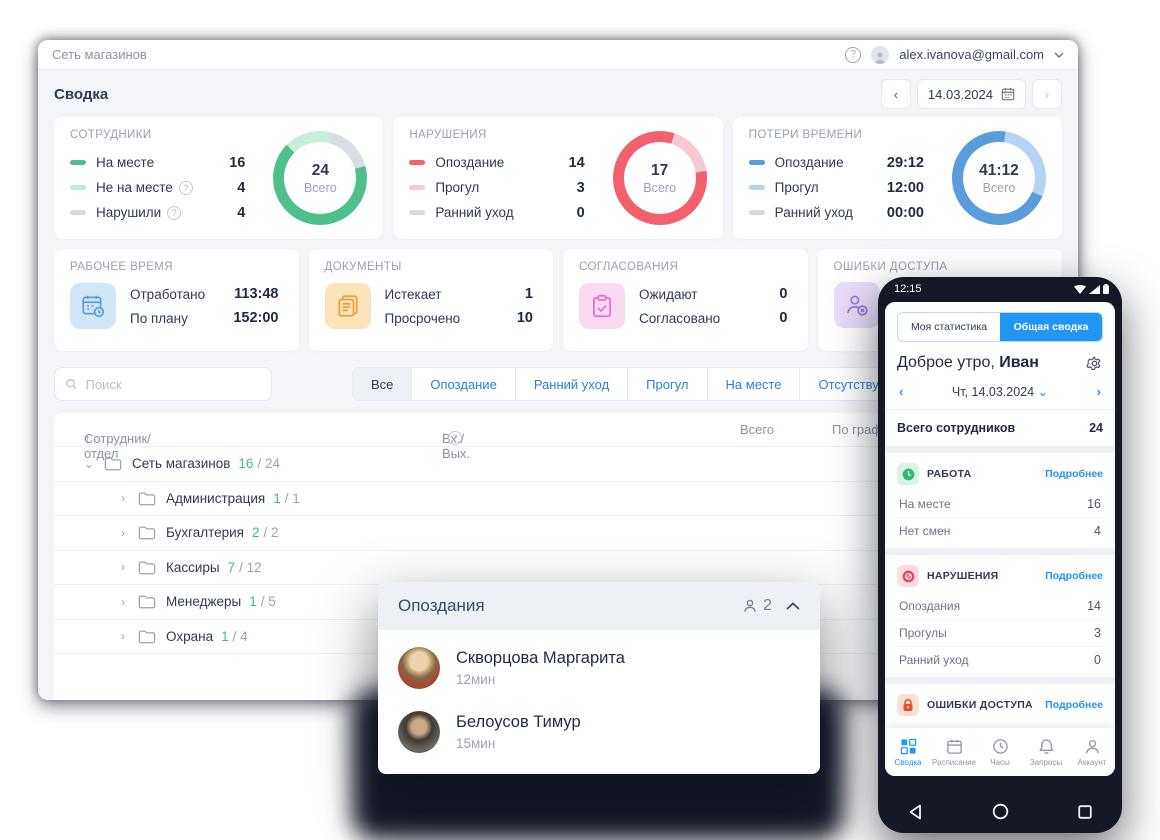 Image resolution: width=1160 pixels, height=840 pixels. I want to click on legend-value: 00:00, so click(905, 212).